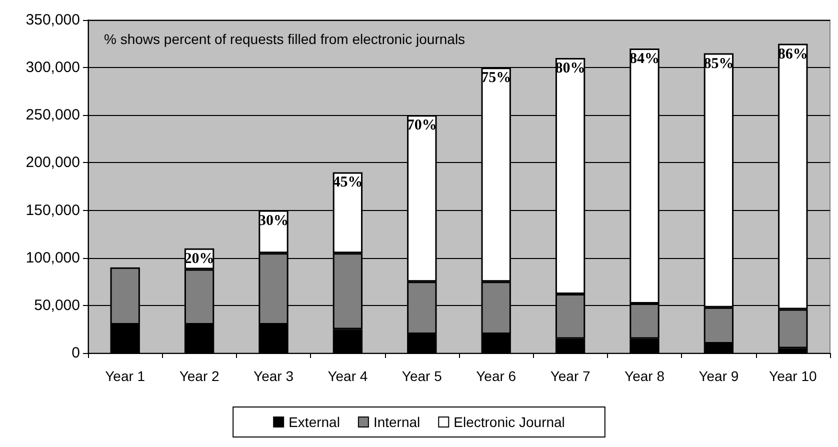 The image size is (838, 447). I want to click on y-tick-label: 0, so click(76, 353).